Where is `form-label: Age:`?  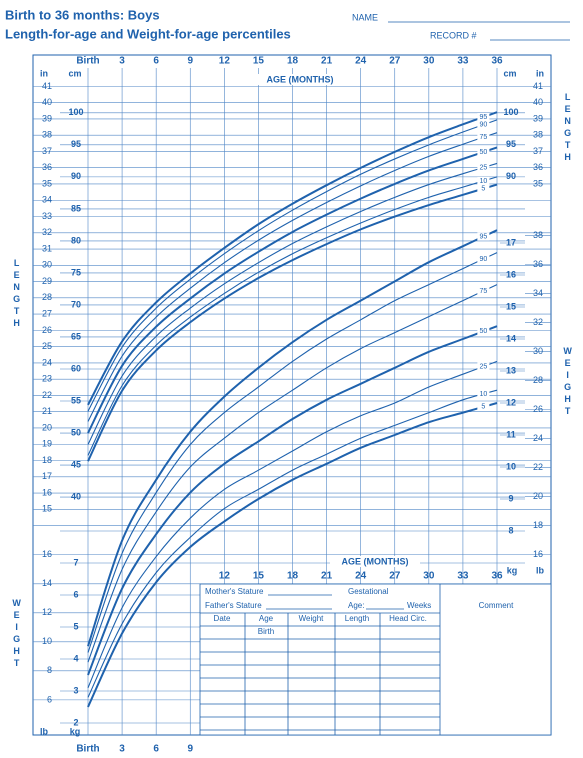
form-label: Age: is located at coordinates (356, 605).